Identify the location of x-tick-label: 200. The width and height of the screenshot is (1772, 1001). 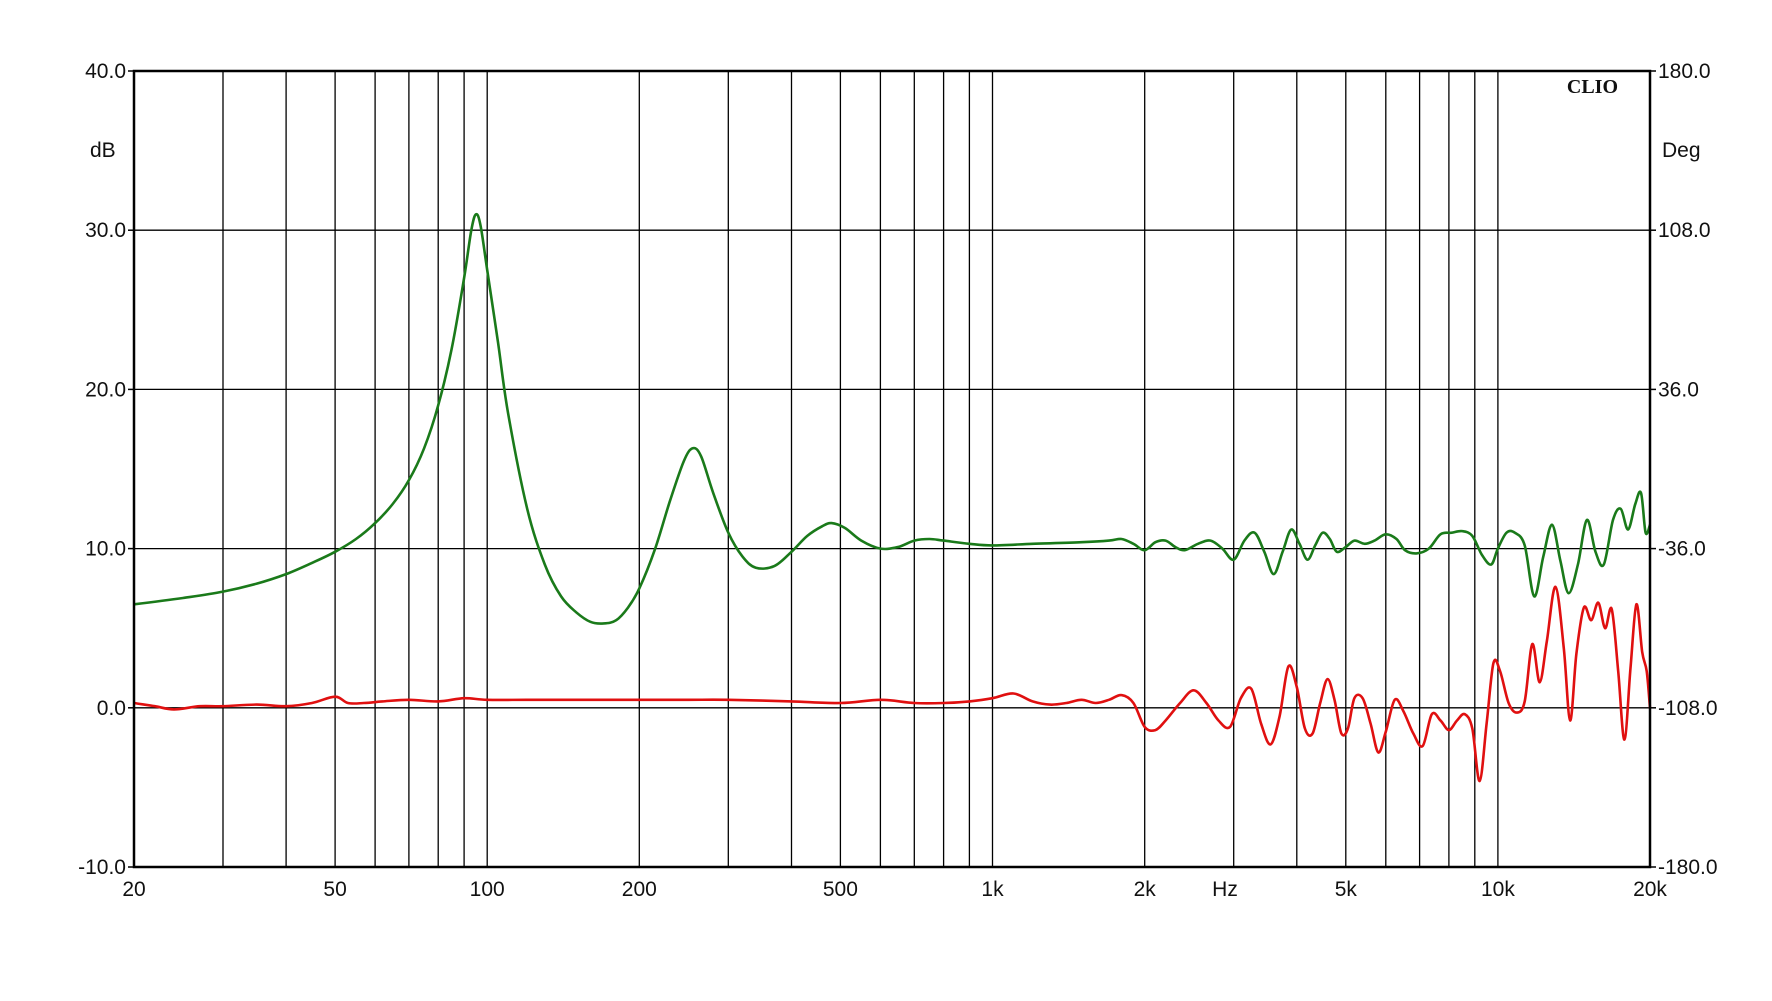
(639, 889).